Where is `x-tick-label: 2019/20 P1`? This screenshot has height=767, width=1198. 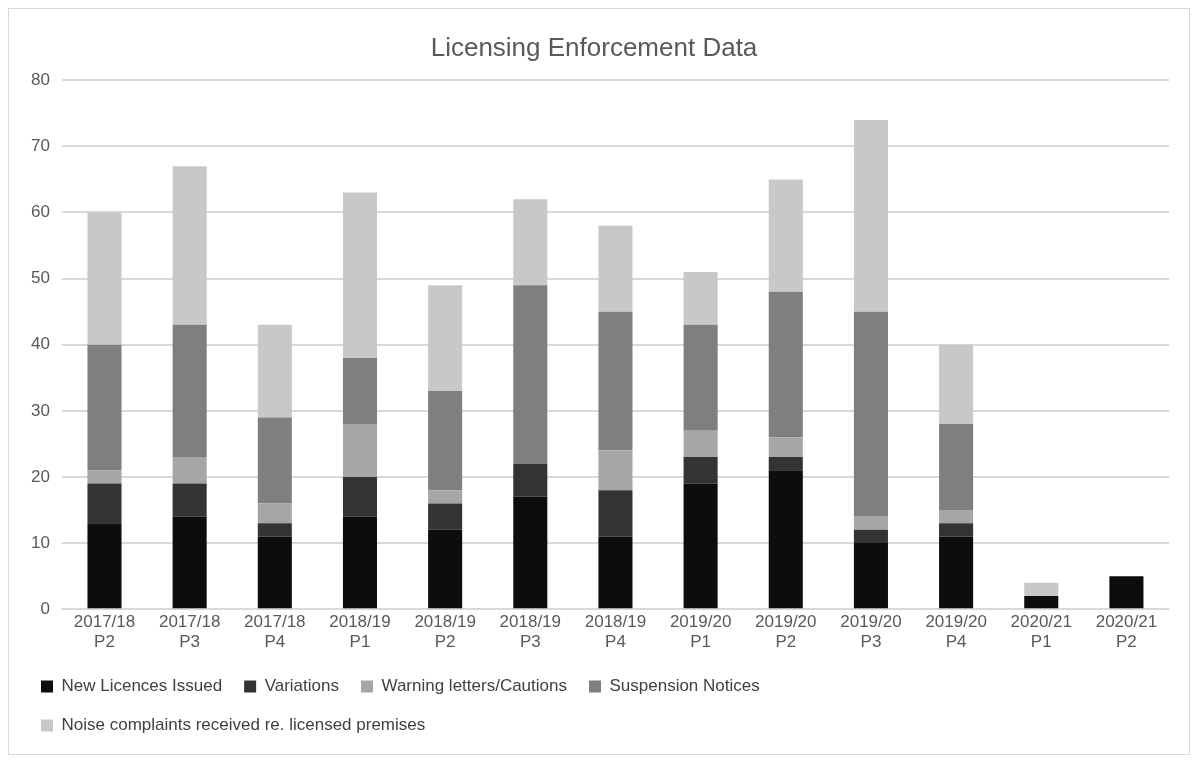 x-tick-label: 2019/20 P1 is located at coordinates (700, 632).